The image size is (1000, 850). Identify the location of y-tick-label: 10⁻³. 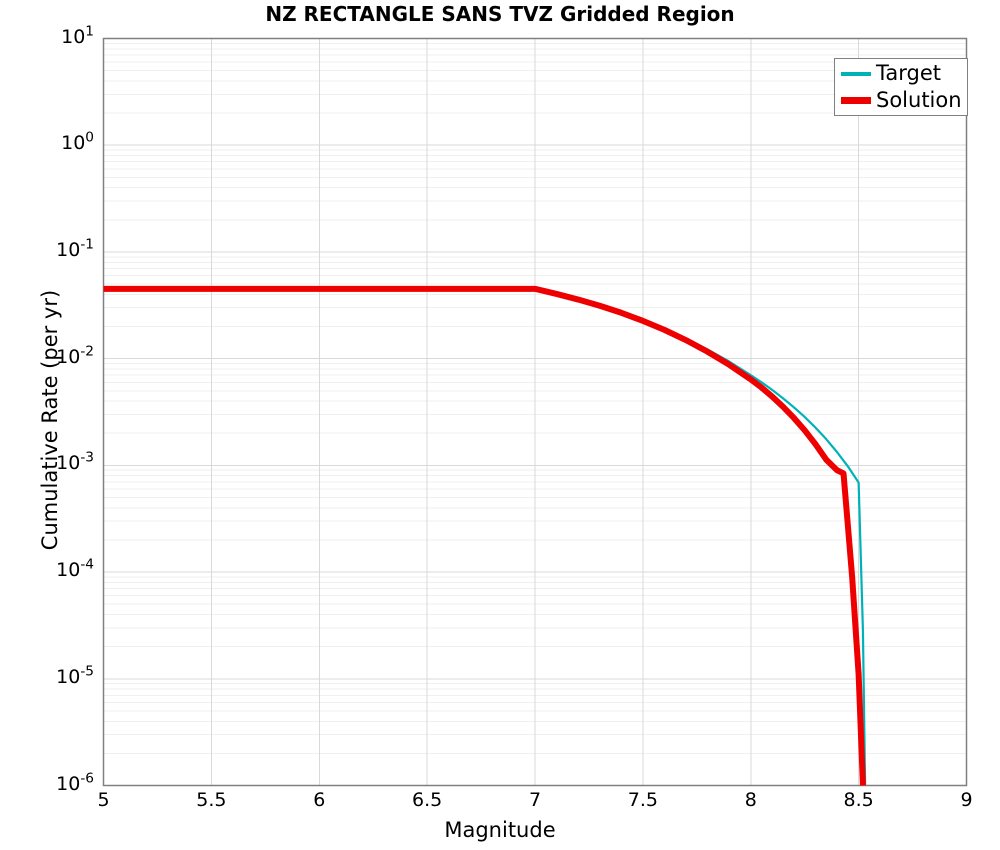
(75, 462).